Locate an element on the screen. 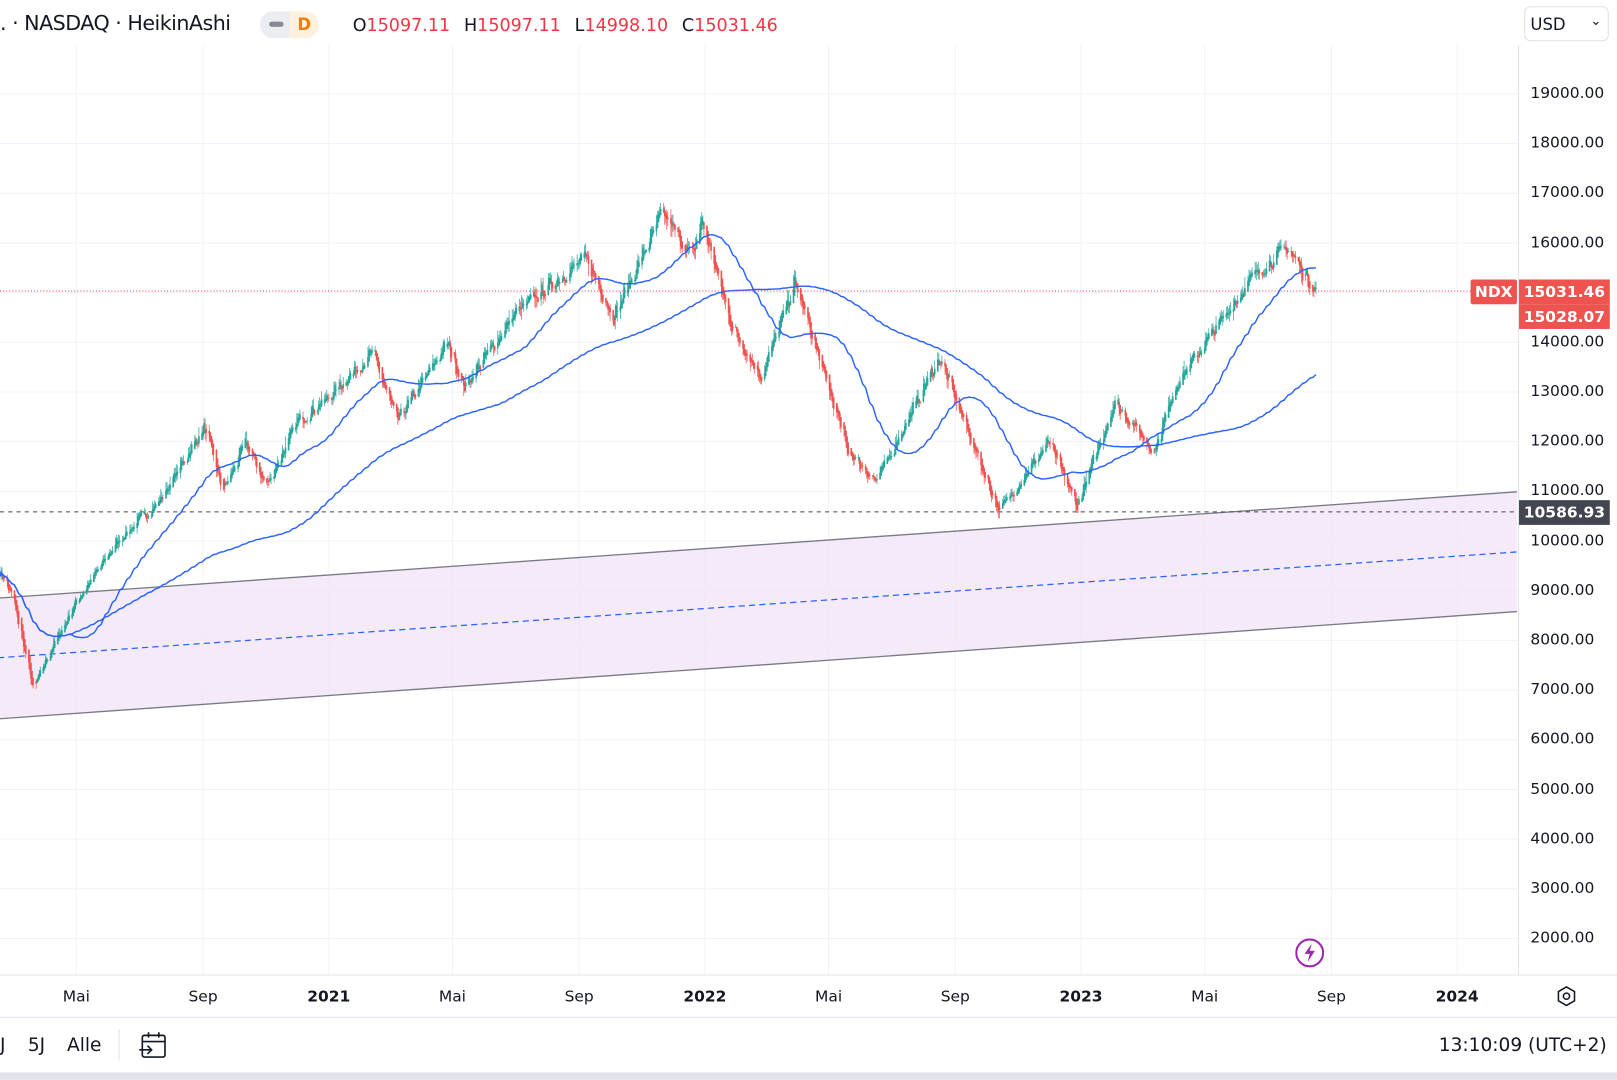 The height and width of the screenshot is (1080, 1617). range-1y-button: J is located at coordinates (3, 1045).